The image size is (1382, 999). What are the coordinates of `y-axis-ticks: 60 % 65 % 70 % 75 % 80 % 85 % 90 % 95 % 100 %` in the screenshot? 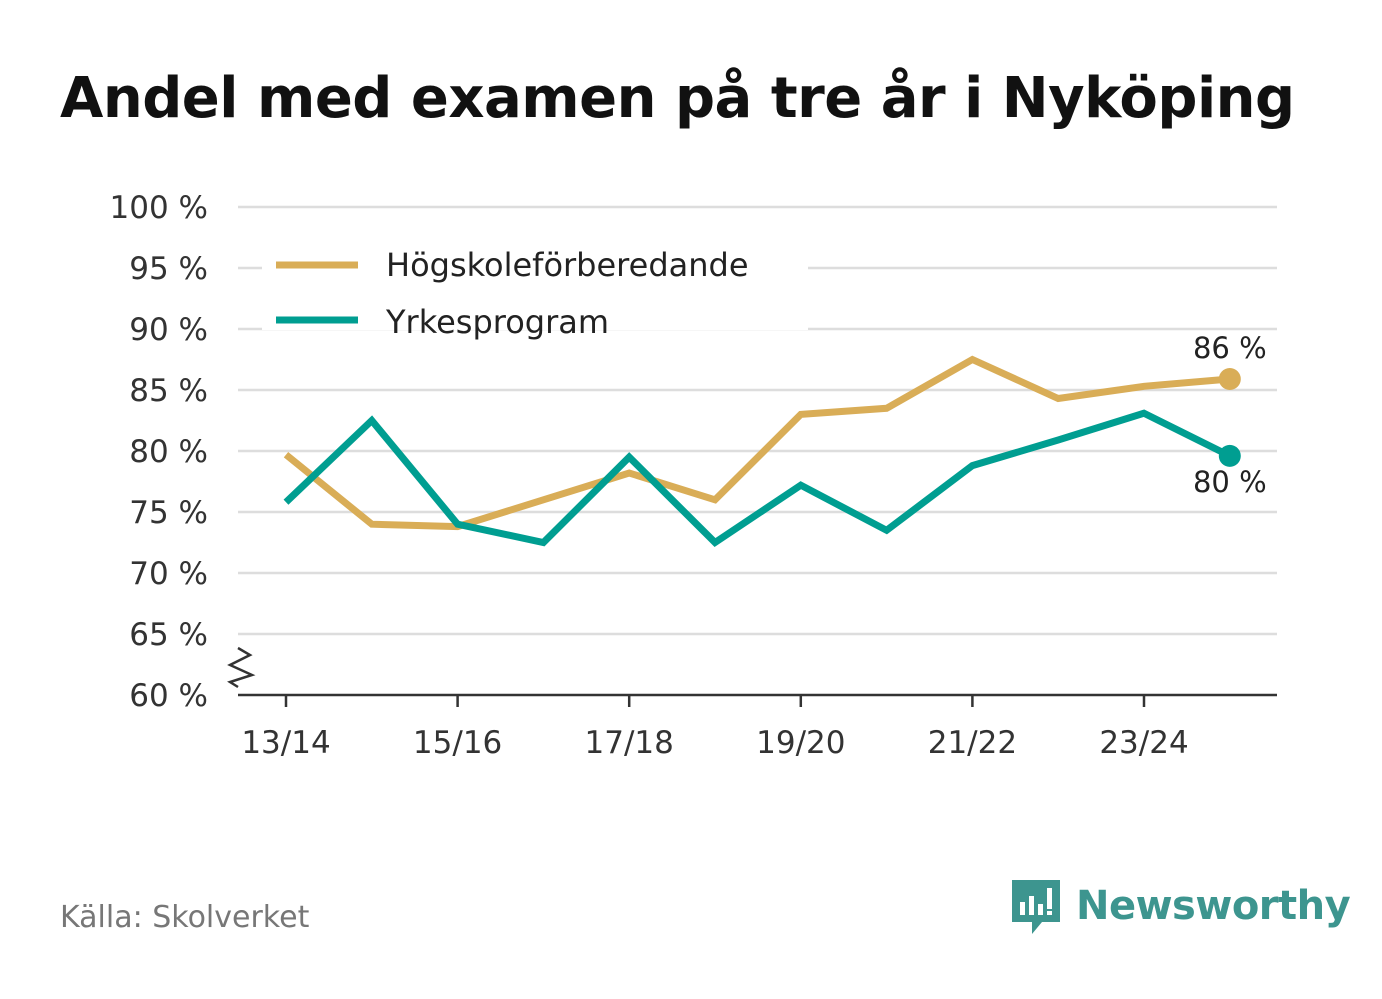 It's located at (159, 452).